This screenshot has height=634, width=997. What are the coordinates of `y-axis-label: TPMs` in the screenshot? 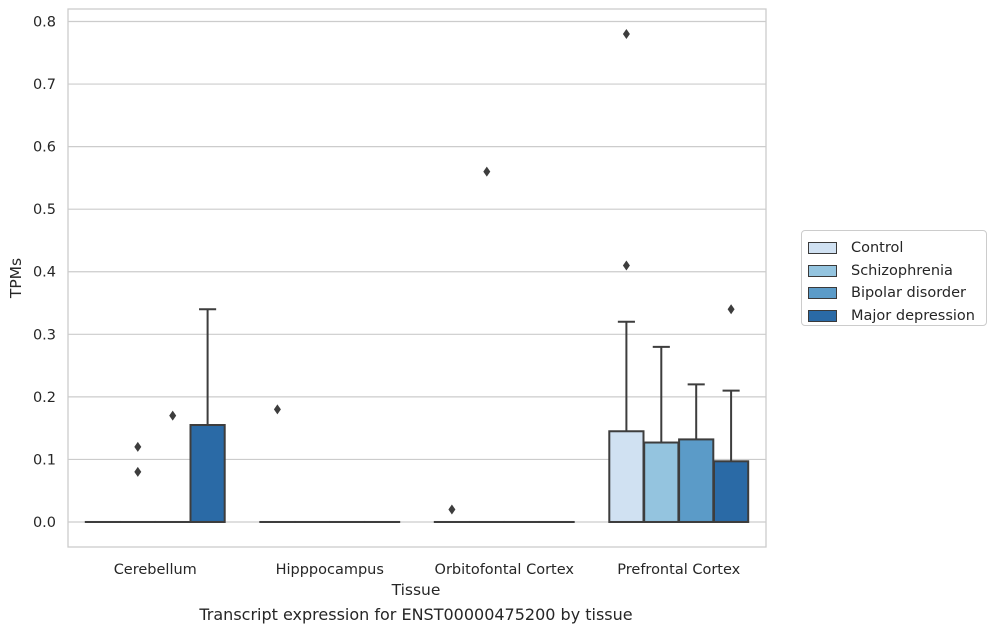 It's located at (16, 278).